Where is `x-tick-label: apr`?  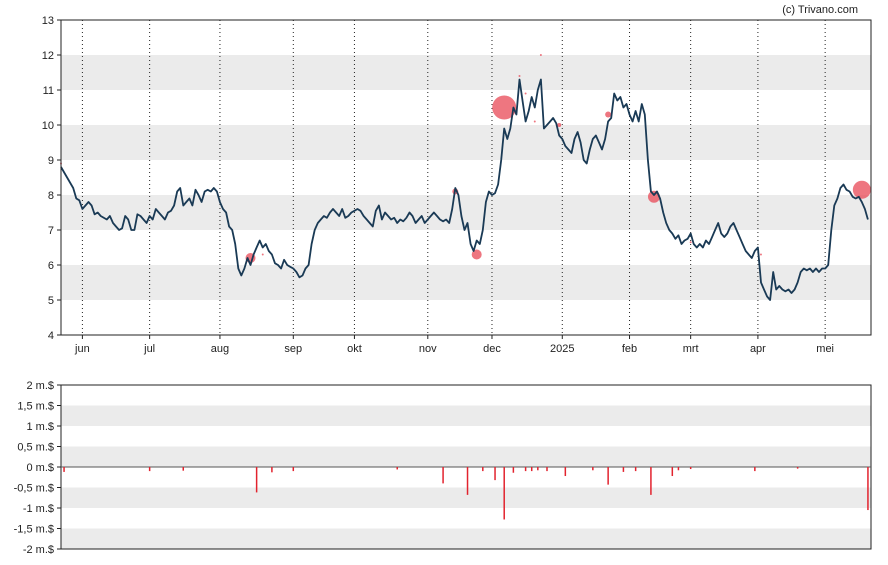
x-tick-label: apr is located at coordinates (758, 349).